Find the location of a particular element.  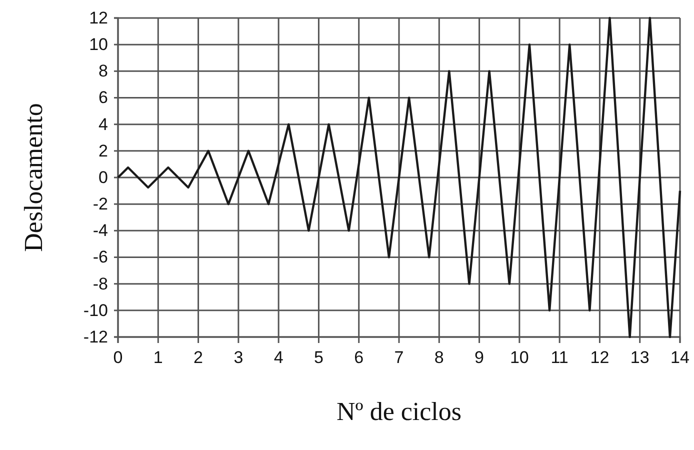

x-tick-label: 3 is located at coordinates (239, 358).